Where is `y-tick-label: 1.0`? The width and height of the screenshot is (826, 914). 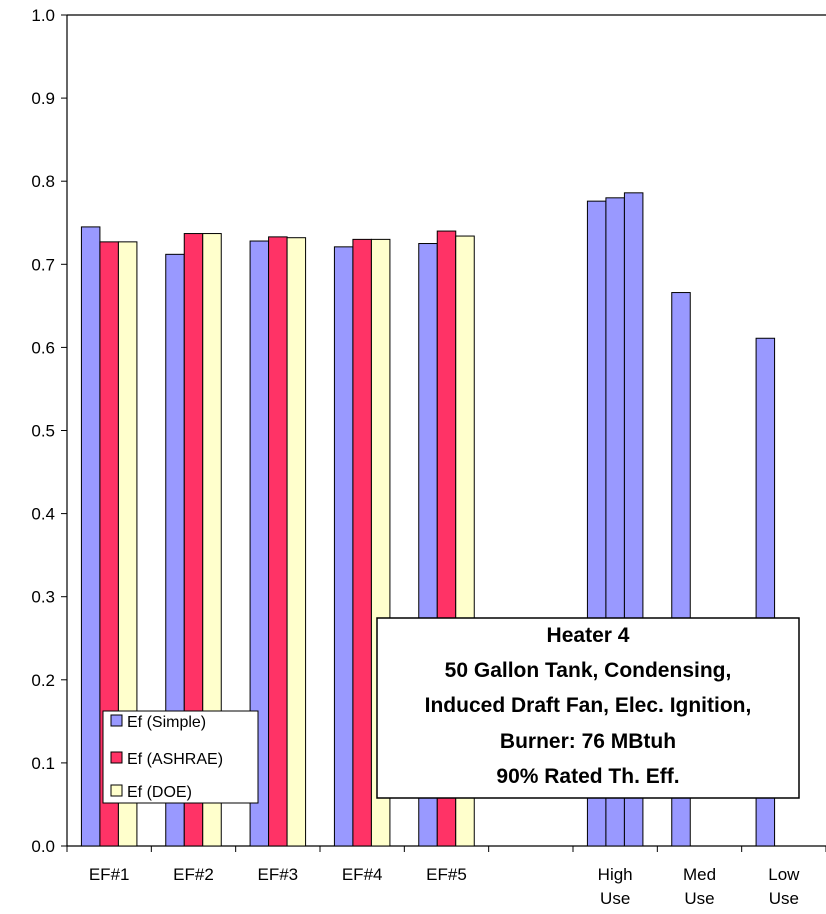 y-tick-label: 1.0 is located at coordinates (43, 15).